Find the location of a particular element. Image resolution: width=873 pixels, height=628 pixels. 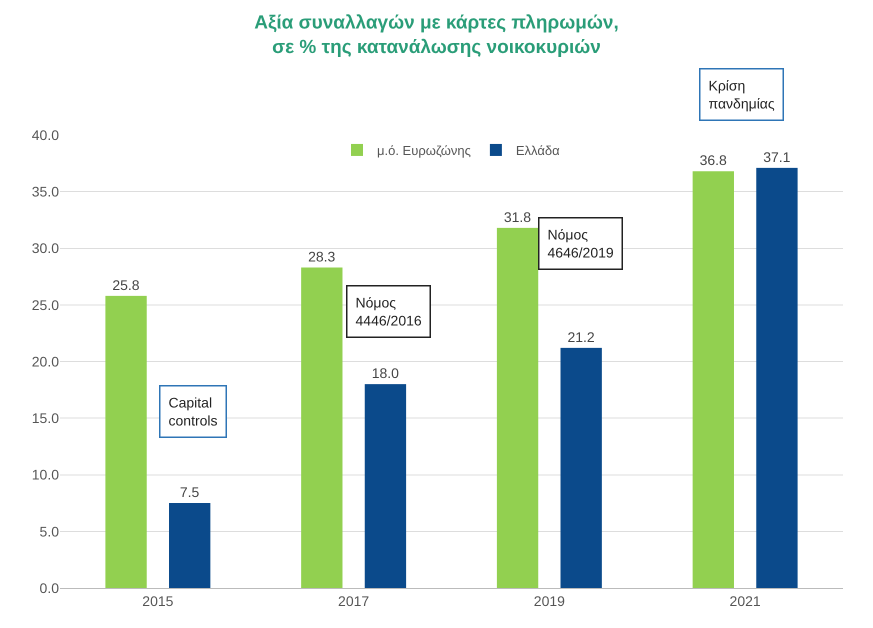

data-label: 21.2 is located at coordinates (581, 336).